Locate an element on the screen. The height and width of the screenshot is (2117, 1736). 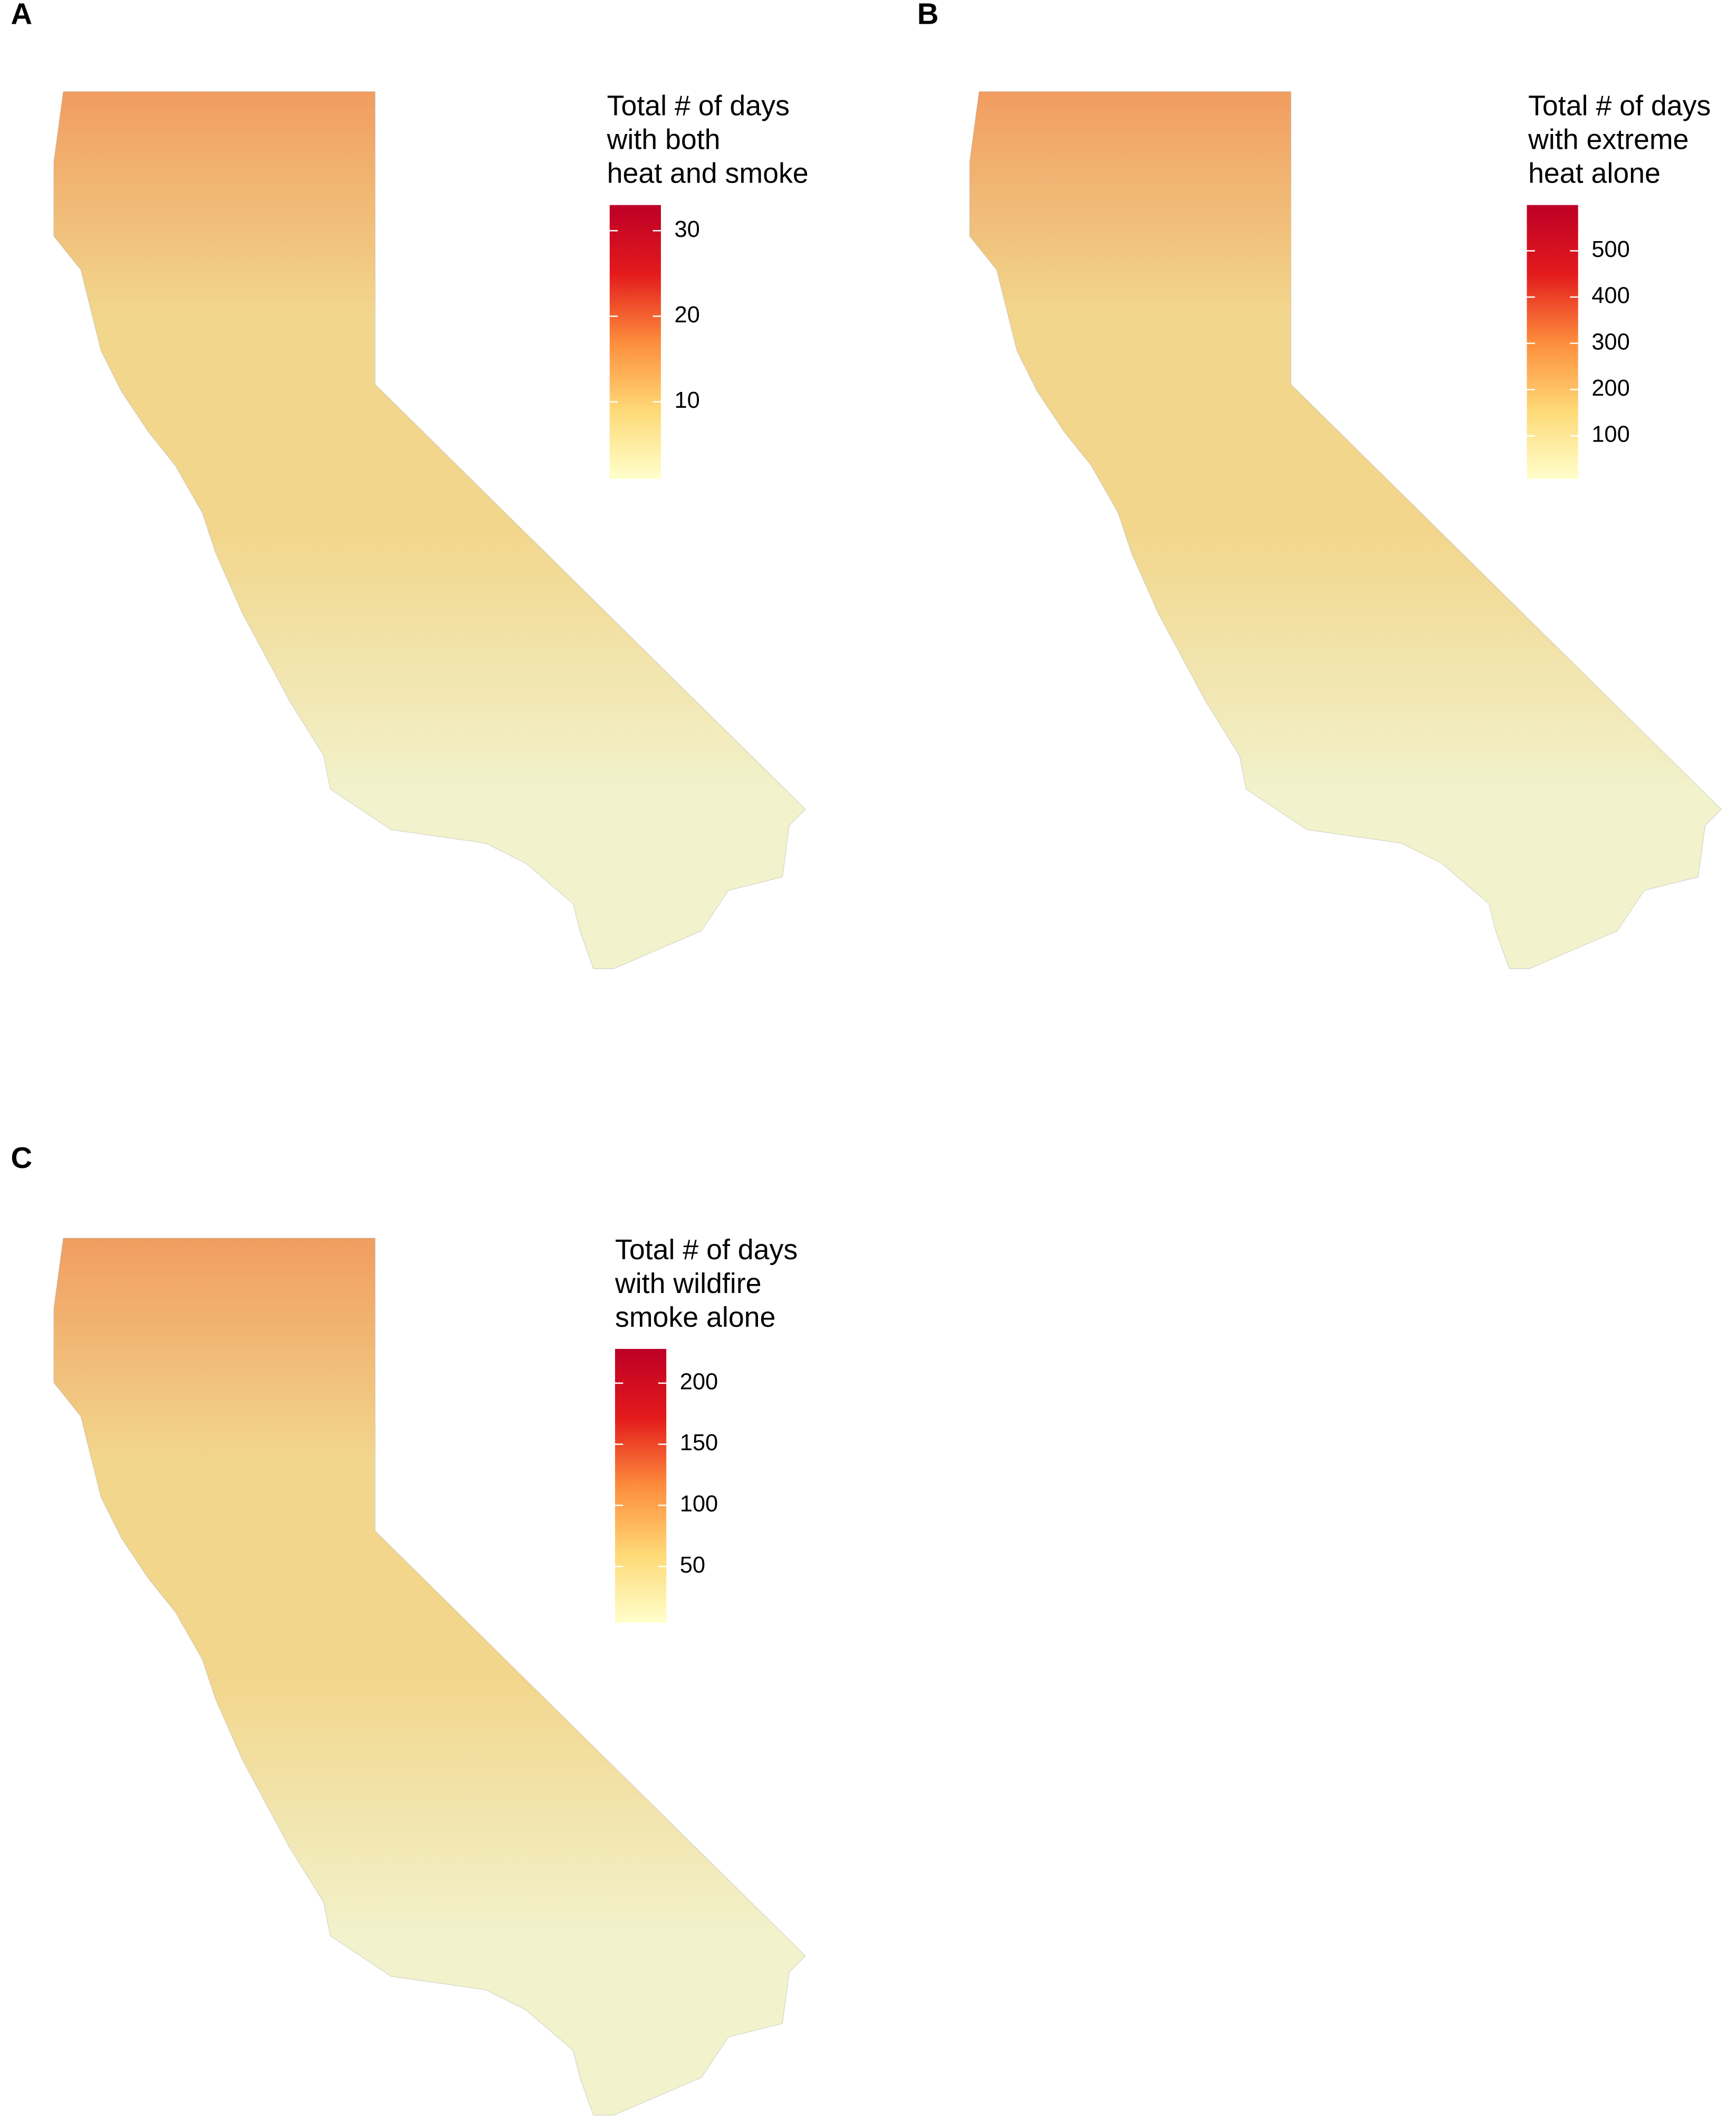
legend-title: with wildfire is located at coordinates (688, 1283).